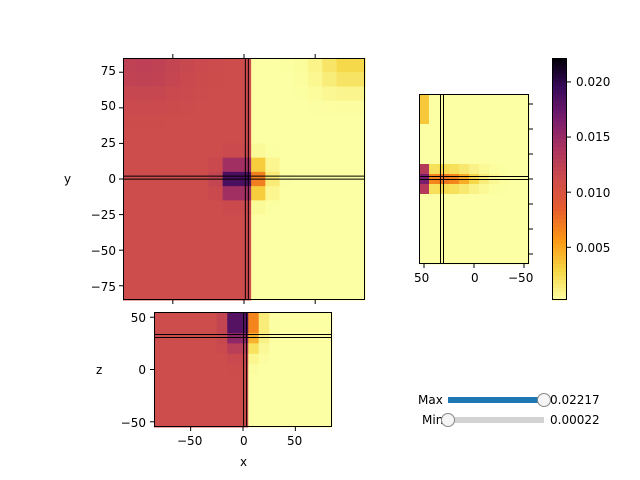 The width and height of the screenshot is (640, 480). Describe the element at coordinates (575, 400) in the screenshot. I see `max-slider-value: 0.02217` at that location.